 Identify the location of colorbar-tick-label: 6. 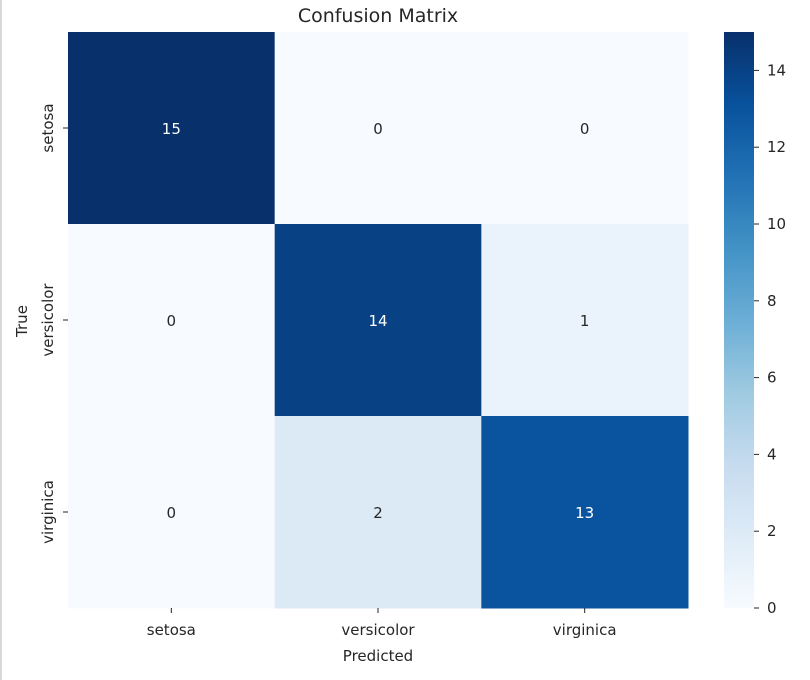
(772, 378).